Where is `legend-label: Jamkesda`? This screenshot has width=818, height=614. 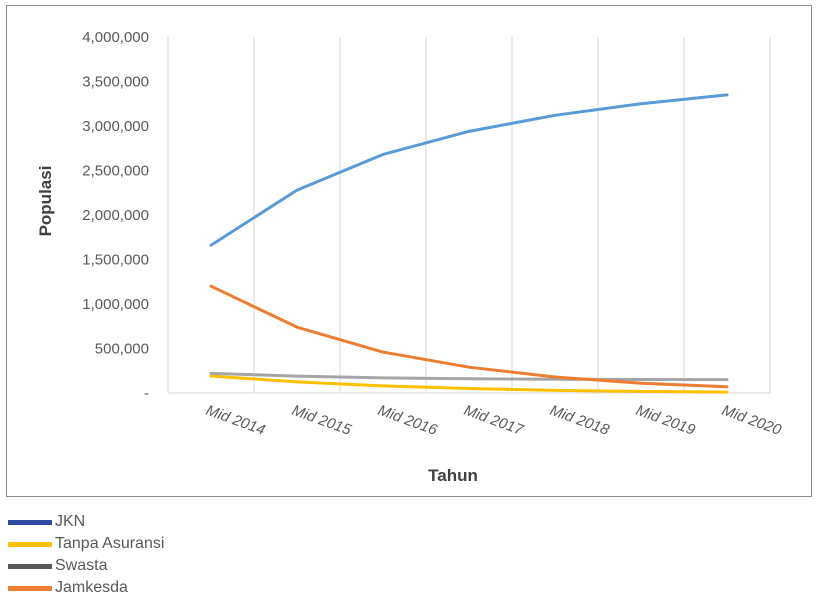 legend-label: Jamkesda is located at coordinates (91, 587).